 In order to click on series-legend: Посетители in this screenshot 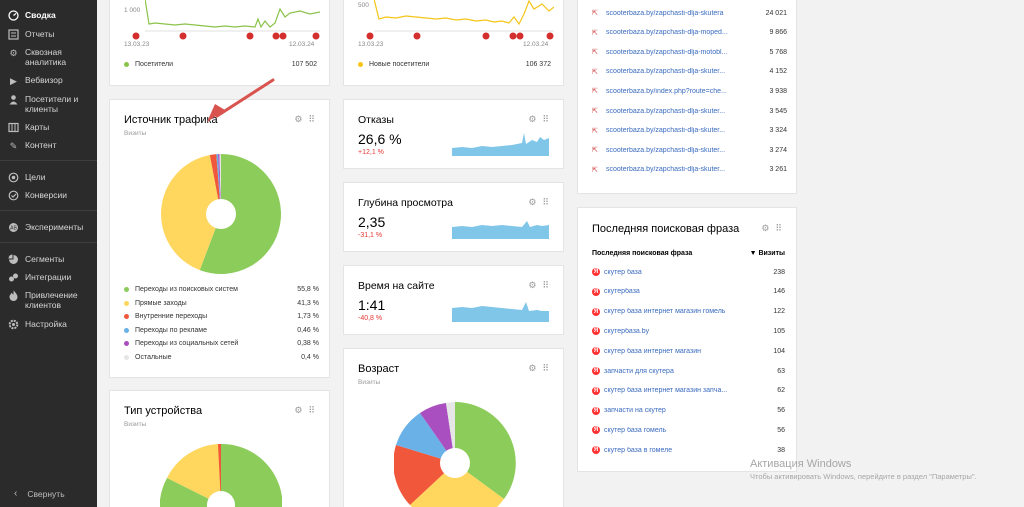, I will do `click(148, 64)`.